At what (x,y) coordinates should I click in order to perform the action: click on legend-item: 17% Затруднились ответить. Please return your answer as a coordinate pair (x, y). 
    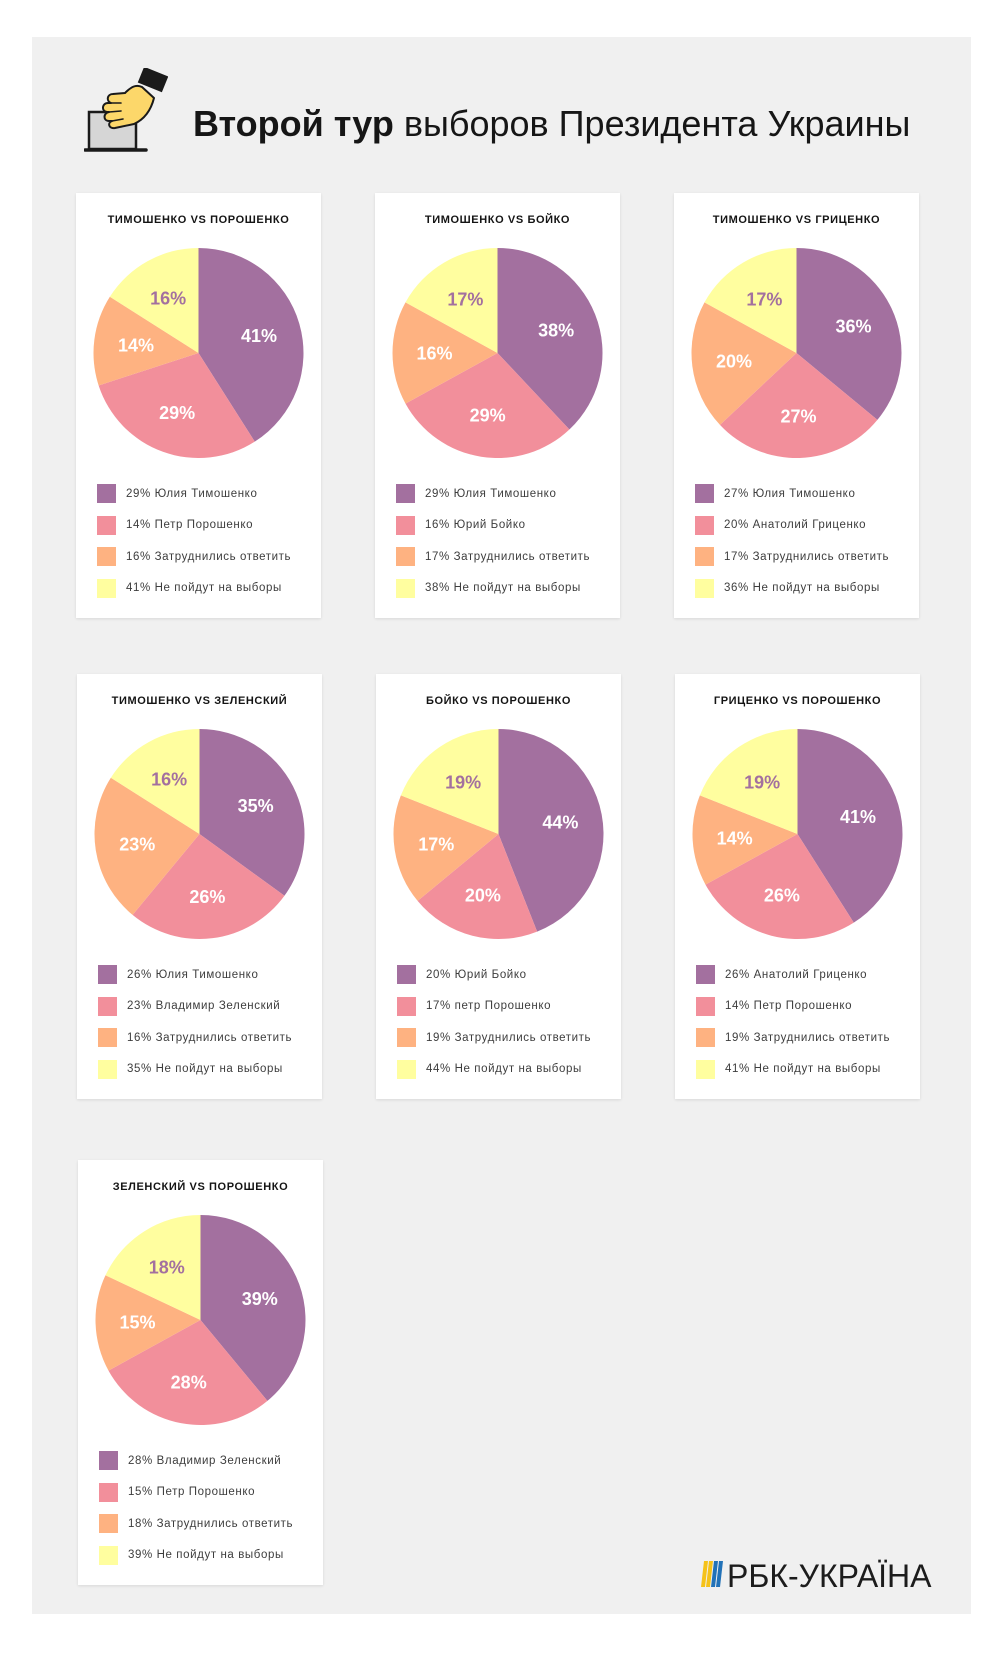
    Looking at the image, I should click on (493, 556).